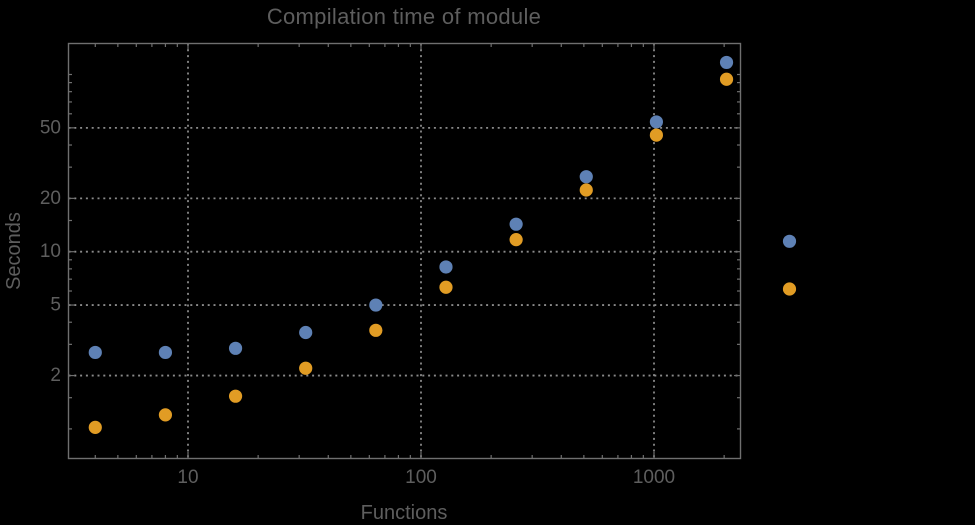 The width and height of the screenshot is (975, 525). Describe the element at coordinates (50, 251) in the screenshot. I see `y-tick-label: 10` at that location.